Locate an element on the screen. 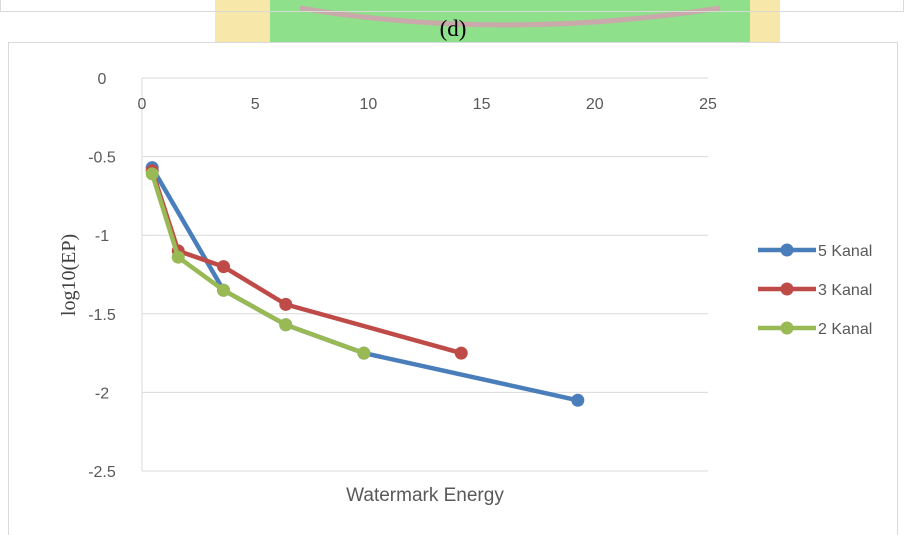  y-tick-label: -1 is located at coordinates (102, 236).